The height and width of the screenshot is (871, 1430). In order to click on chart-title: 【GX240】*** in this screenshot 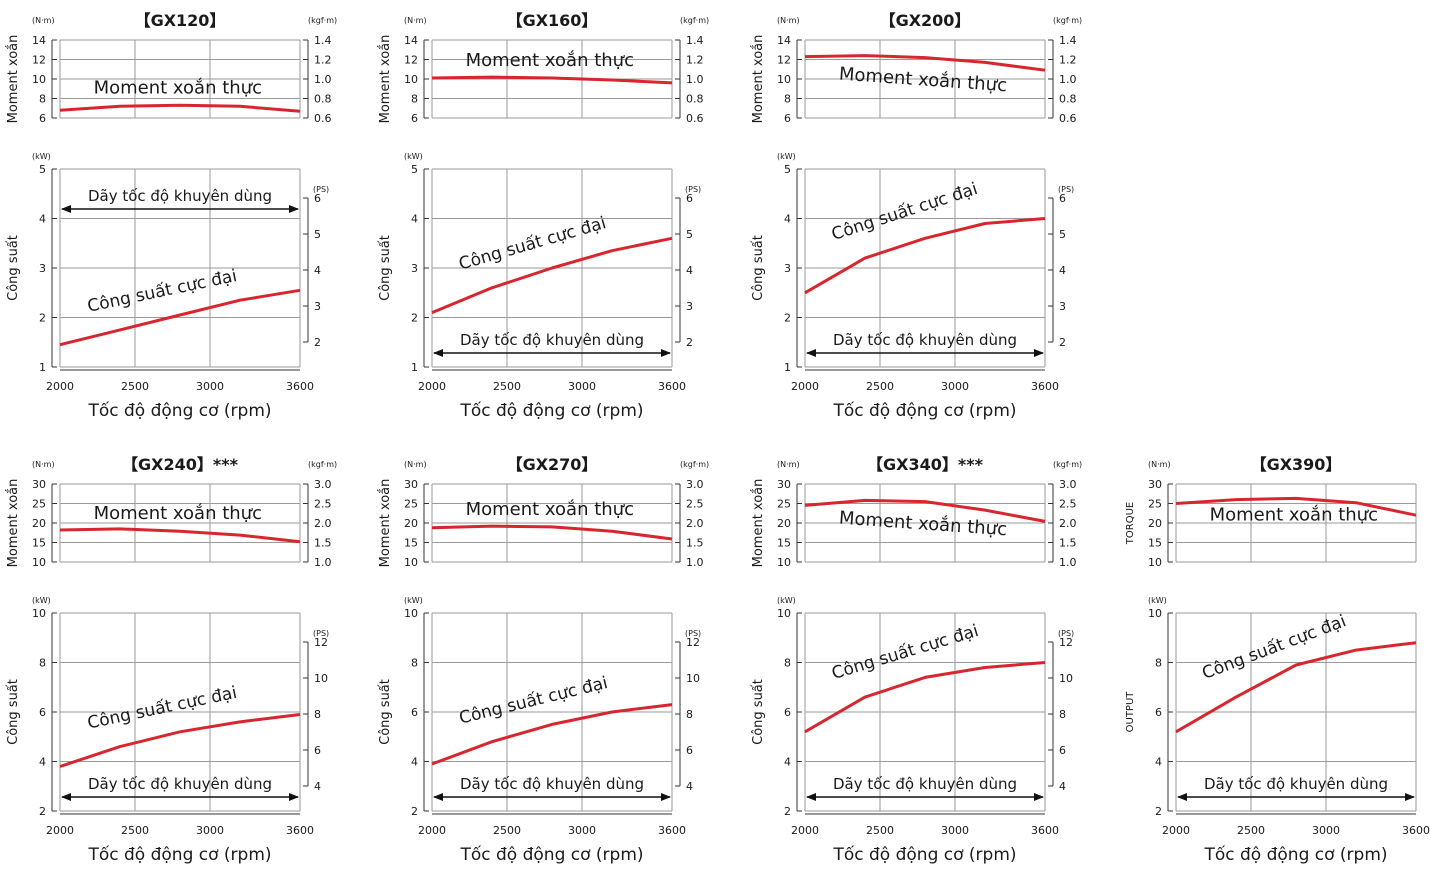, I will do `click(180, 464)`.